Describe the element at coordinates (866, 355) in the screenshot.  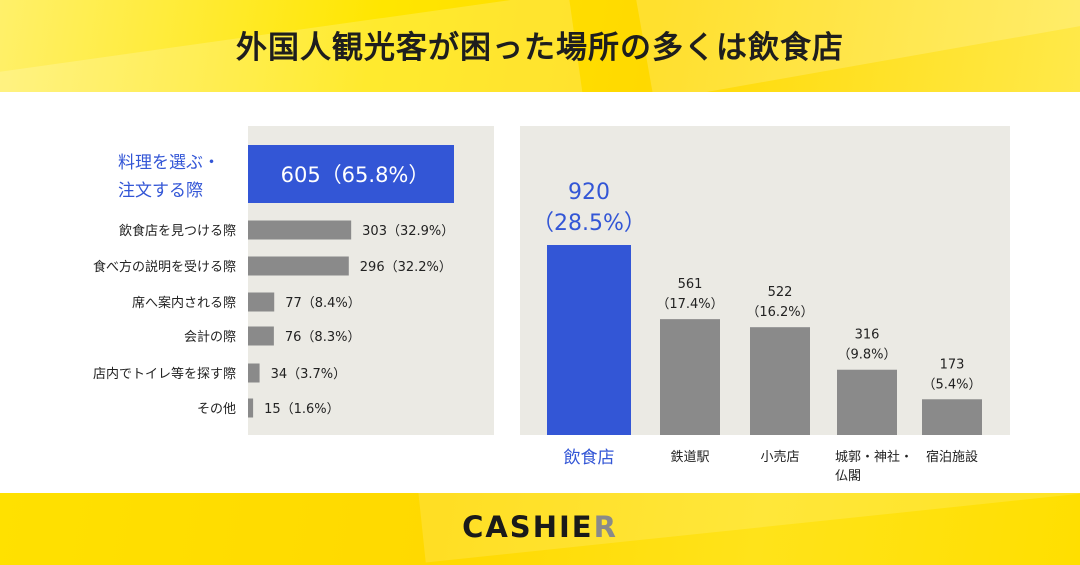
I see `vbar-percent-label-3: （9.8%）` at that location.